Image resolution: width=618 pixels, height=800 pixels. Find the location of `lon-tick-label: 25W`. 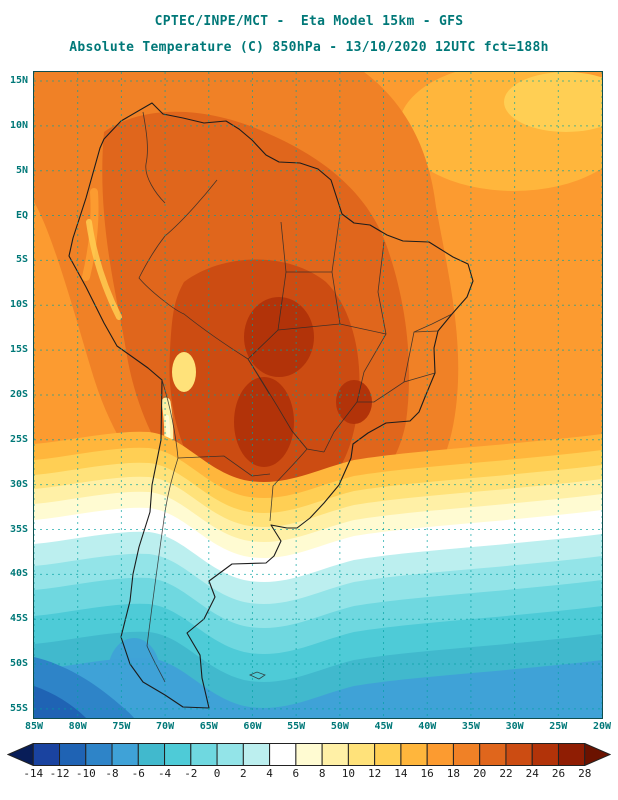

lon-tick-label: 25W is located at coordinates (558, 726).